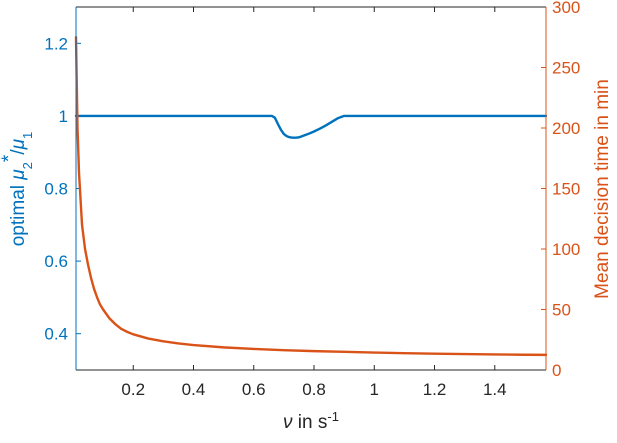  Describe the element at coordinates (10, 158) in the screenshot. I see `left-y-label-star: *` at that location.